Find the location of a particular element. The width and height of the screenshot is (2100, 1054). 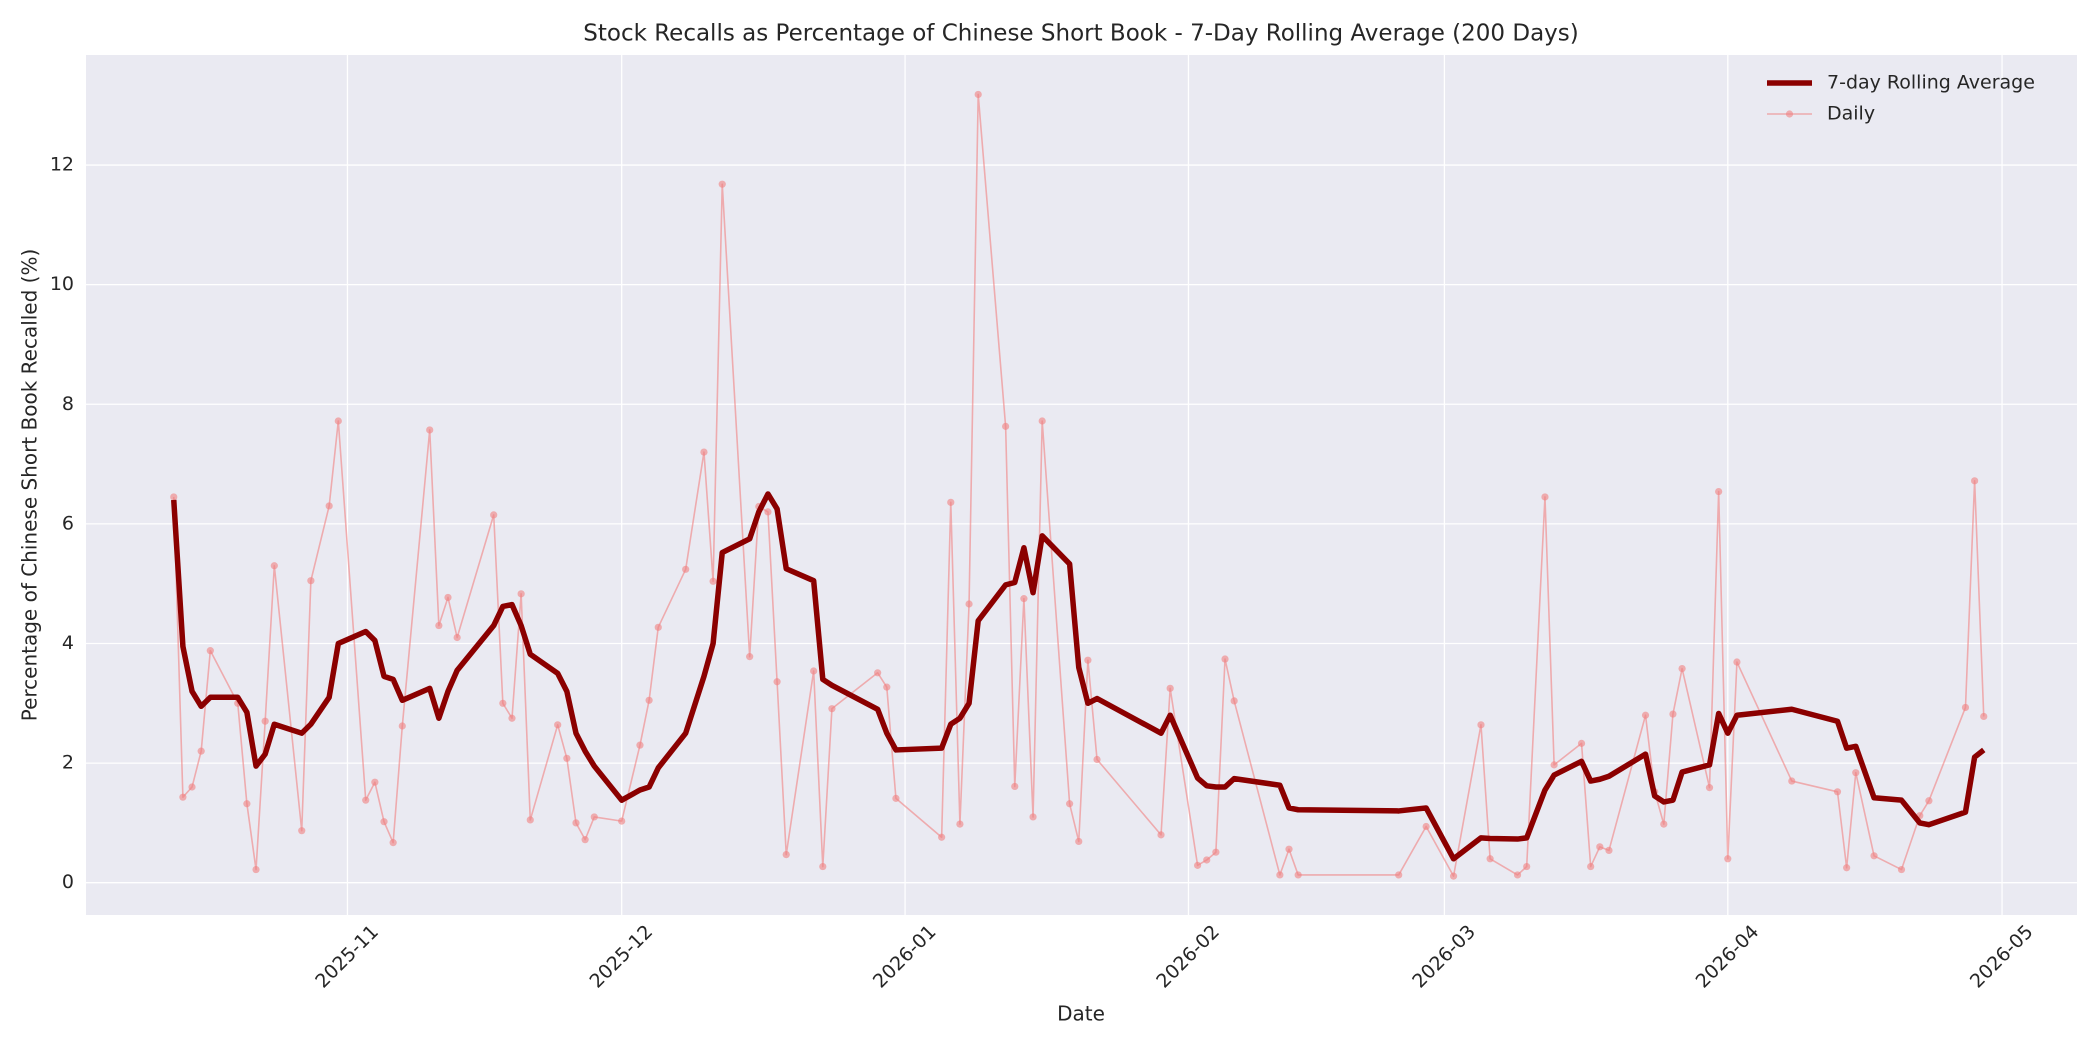

y-tick-label: 10 is located at coordinates (62, 284).